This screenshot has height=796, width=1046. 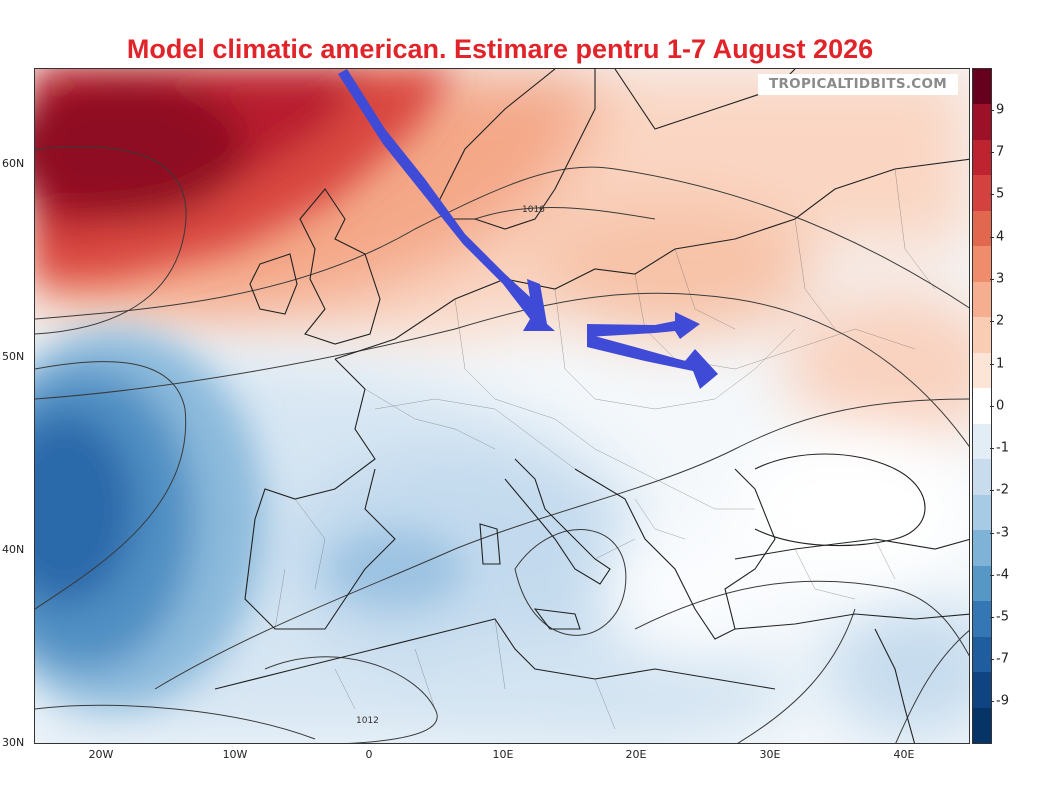 I want to click on colorbar-label: -4, so click(x=1002, y=575).